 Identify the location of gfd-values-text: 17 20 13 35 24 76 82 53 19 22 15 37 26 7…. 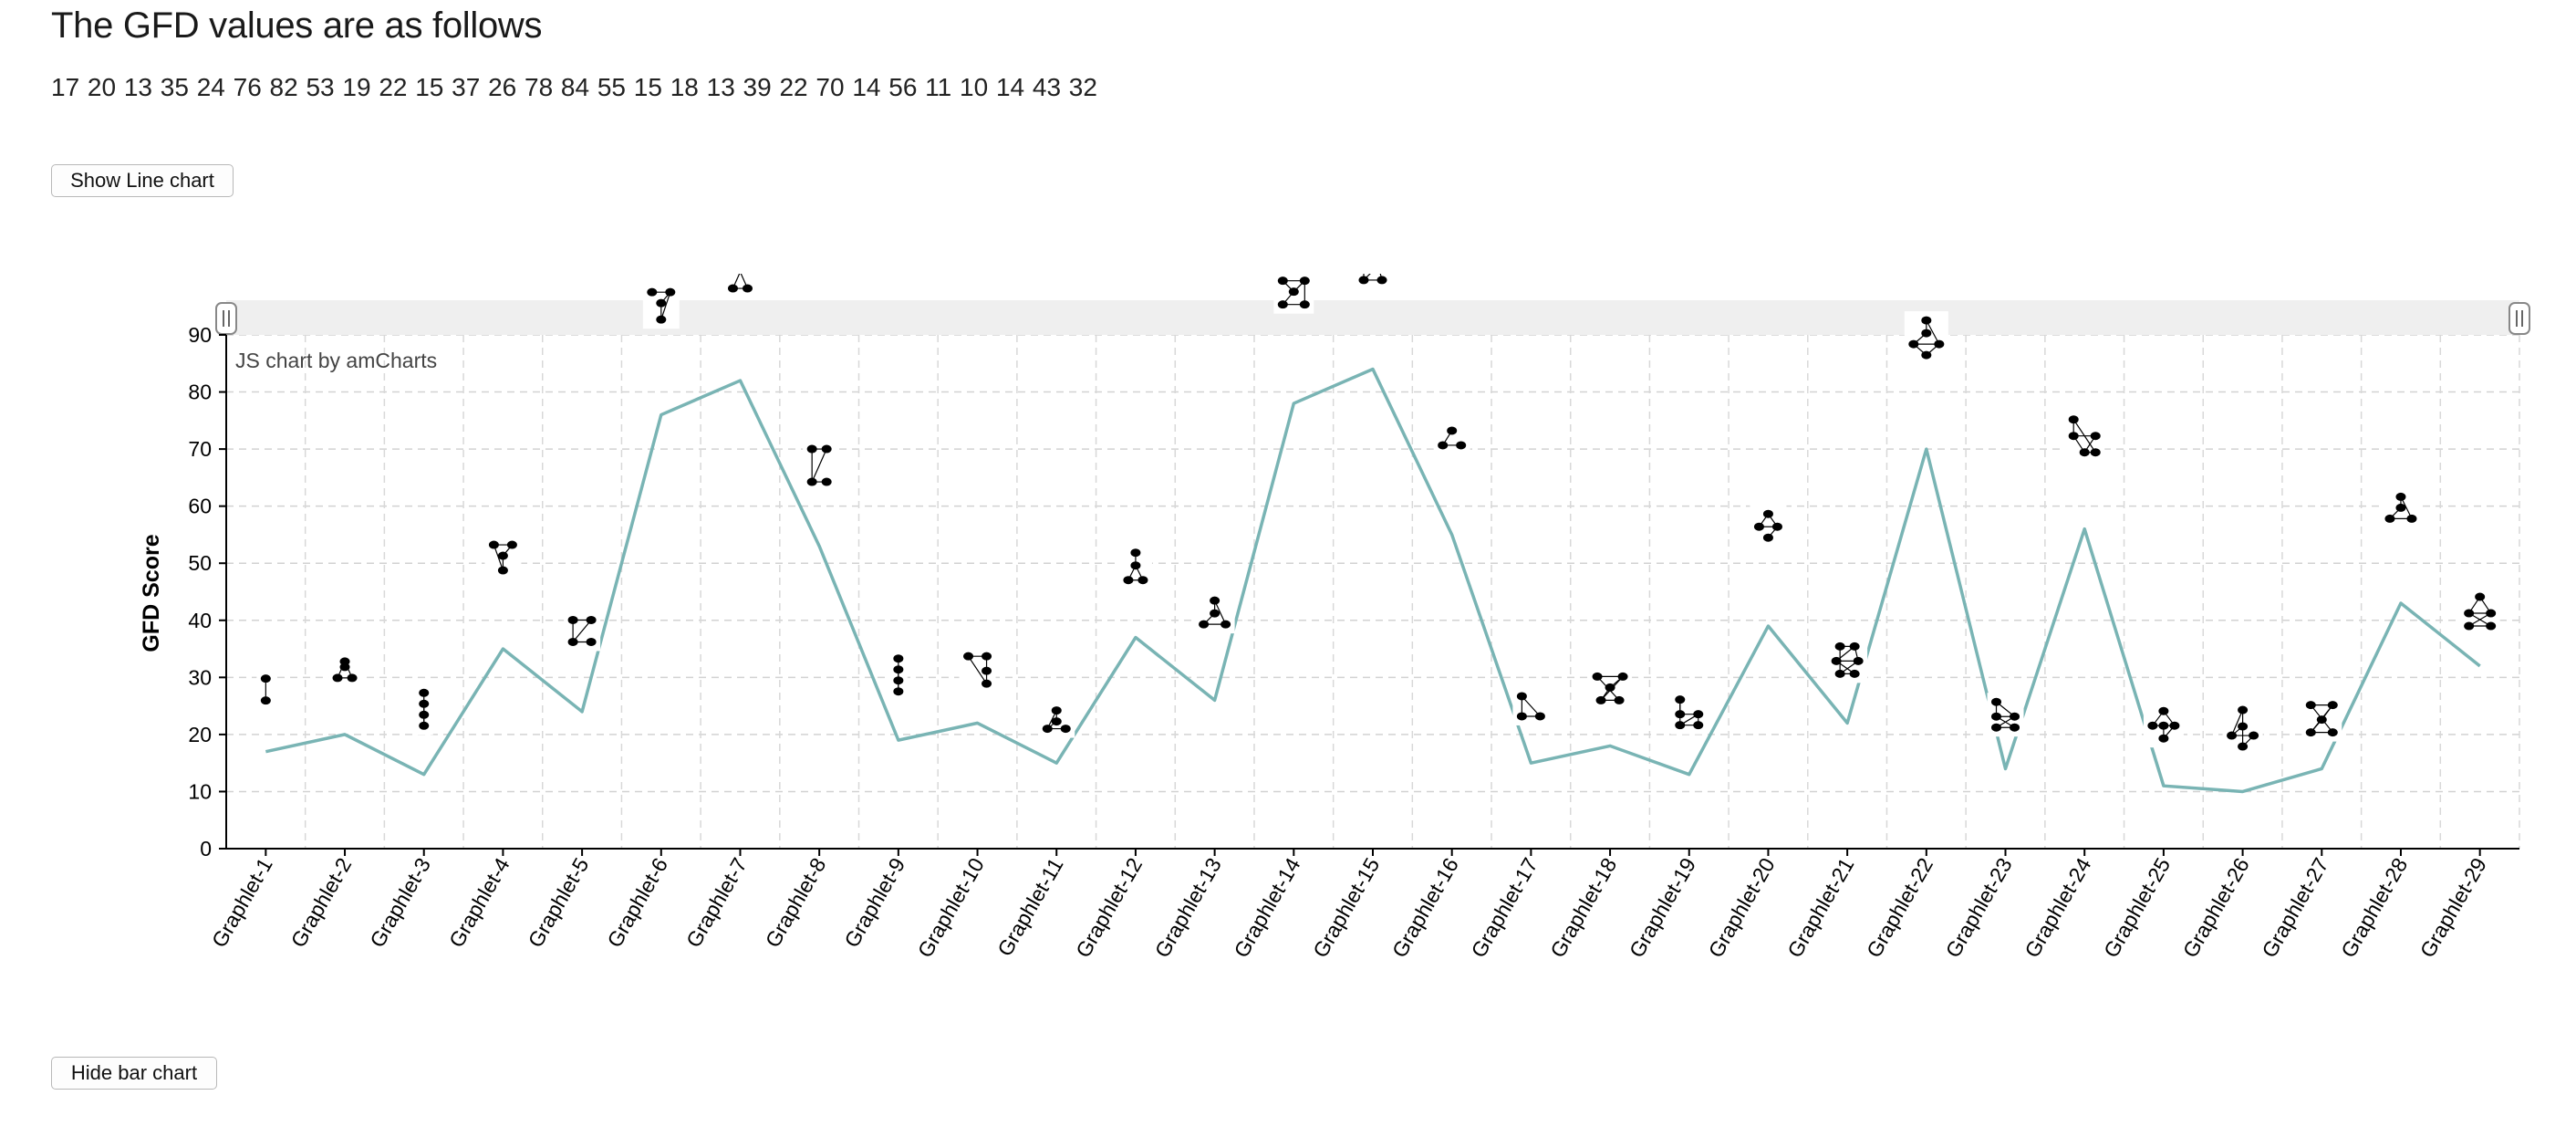
(574, 87).